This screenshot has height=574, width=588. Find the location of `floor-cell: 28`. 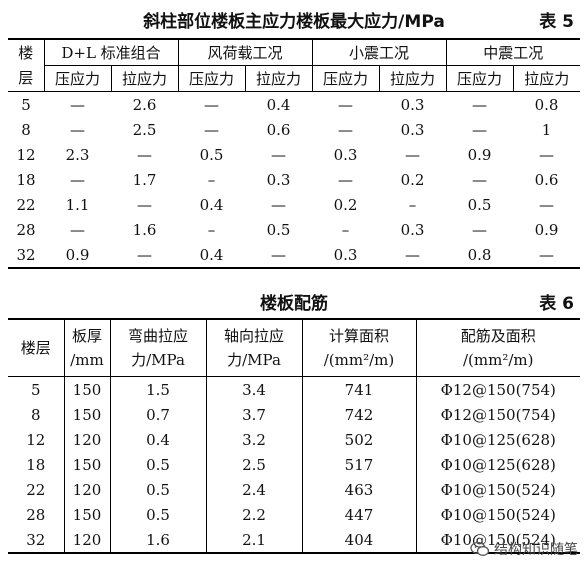

floor-cell: 28 is located at coordinates (26, 229).